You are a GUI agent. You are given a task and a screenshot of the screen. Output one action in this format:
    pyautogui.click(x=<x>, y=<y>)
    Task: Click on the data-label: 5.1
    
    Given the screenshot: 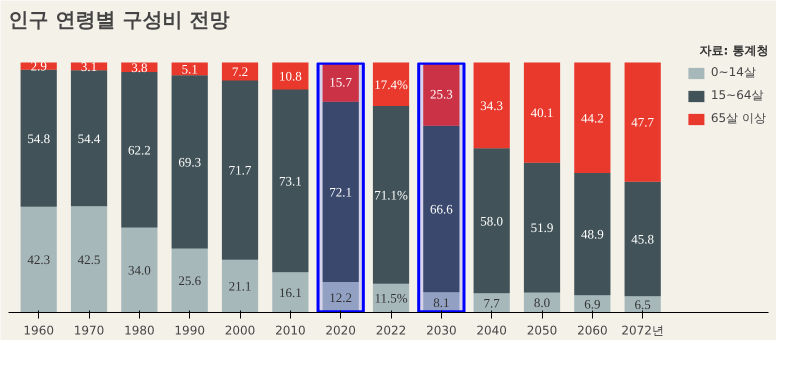 What is the action you would take?
    pyautogui.click(x=190, y=68)
    